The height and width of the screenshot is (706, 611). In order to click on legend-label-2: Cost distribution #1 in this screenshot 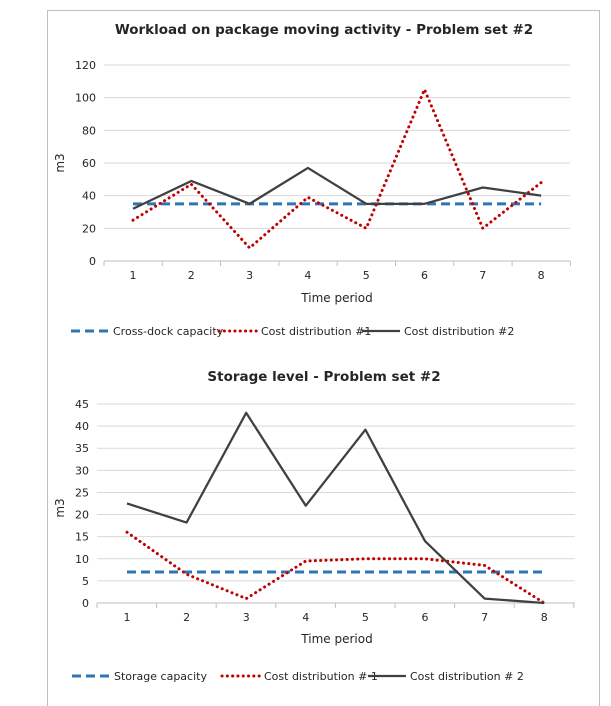, I will do `click(316, 331)`.